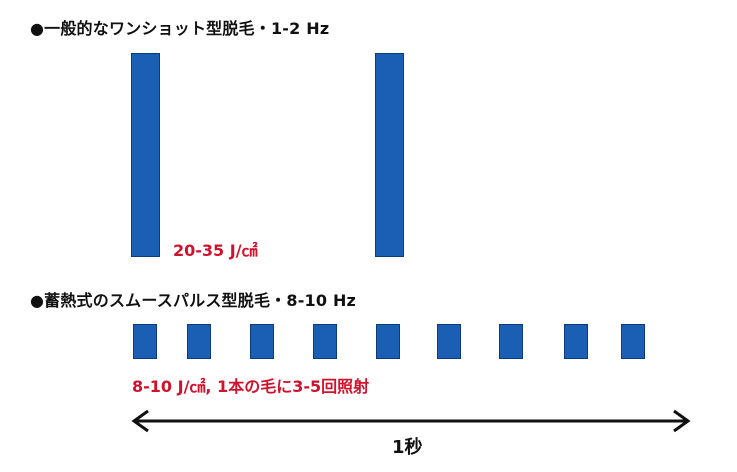 This screenshot has width=737, height=472. Describe the element at coordinates (193, 300) in the screenshot. I see `smooth-pulse-heading: ●蓄熱式のスムースパルス型脱毛・8-10 Hz` at that location.